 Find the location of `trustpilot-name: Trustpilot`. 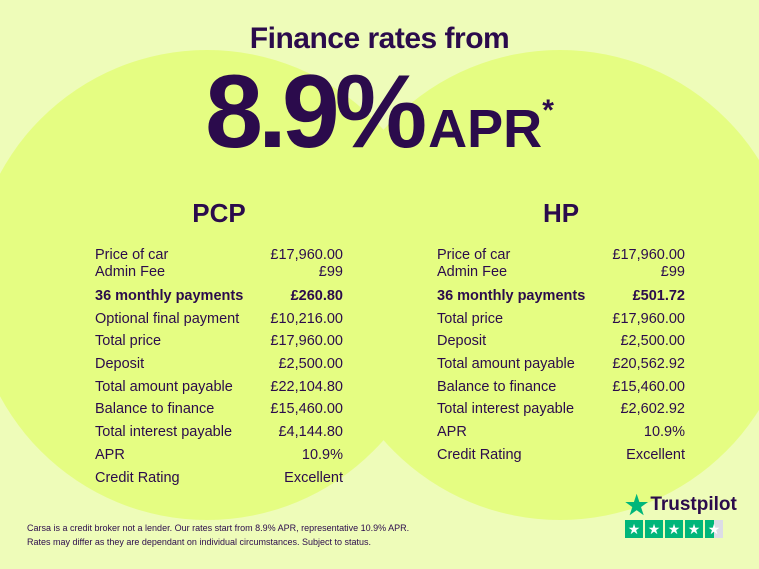

trustpilot-name: Trustpilot is located at coordinates (693, 504).